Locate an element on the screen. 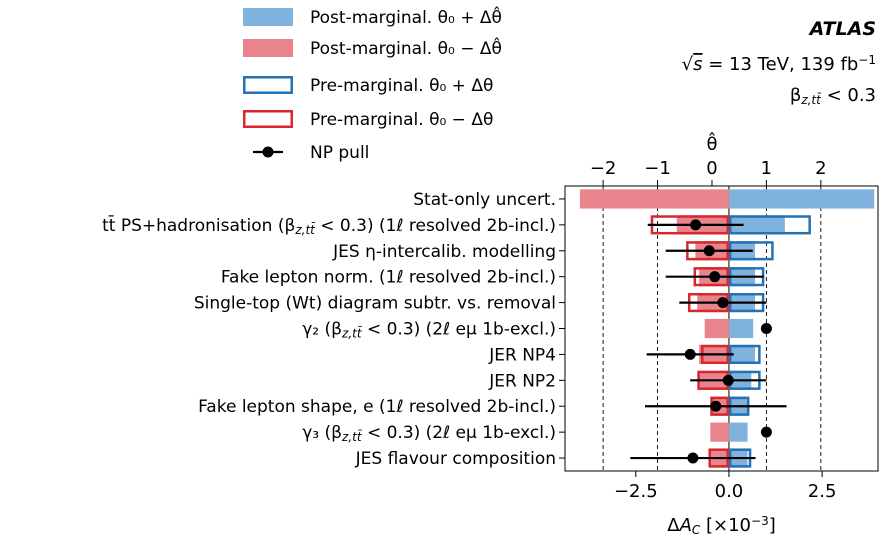 This screenshot has height=541, width=884. energy-label: √s = 13 TeV, 139 fb−1 is located at coordinates (779, 64).